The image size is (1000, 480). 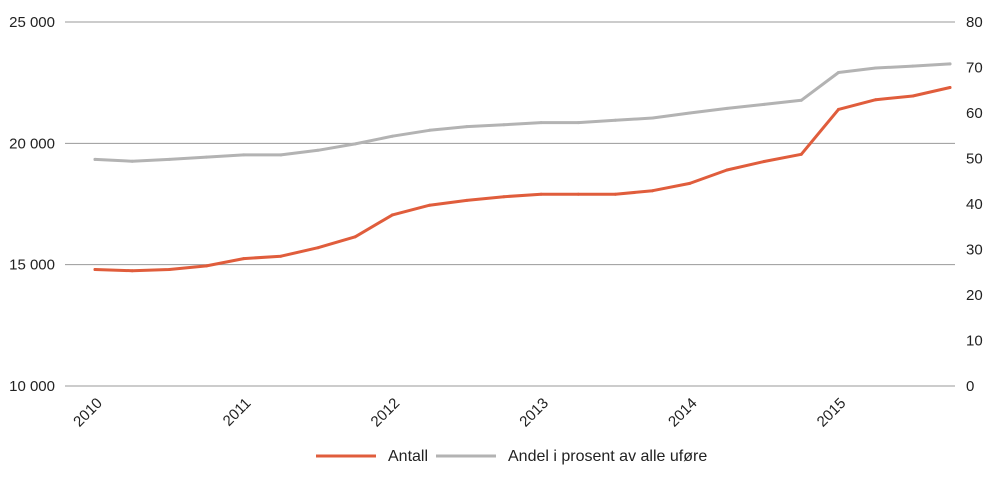 What do you see at coordinates (974, 341) in the screenshot?
I see `right-tick-label: 10` at bounding box center [974, 341].